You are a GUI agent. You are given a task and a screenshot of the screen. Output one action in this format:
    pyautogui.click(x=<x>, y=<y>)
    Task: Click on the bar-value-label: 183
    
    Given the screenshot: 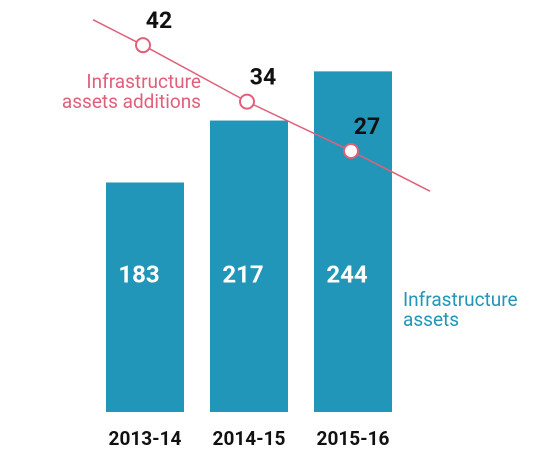 What is the action you would take?
    pyautogui.click(x=138, y=274)
    